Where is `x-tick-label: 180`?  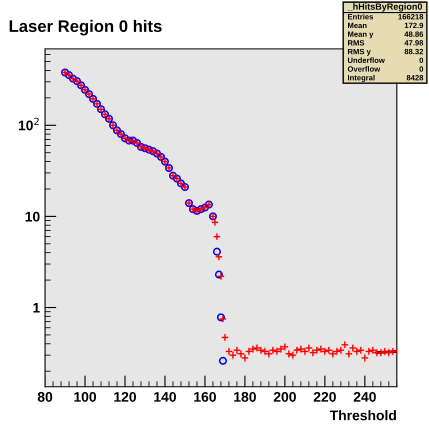 x-tick-label: 180 is located at coordinates (245, 397).